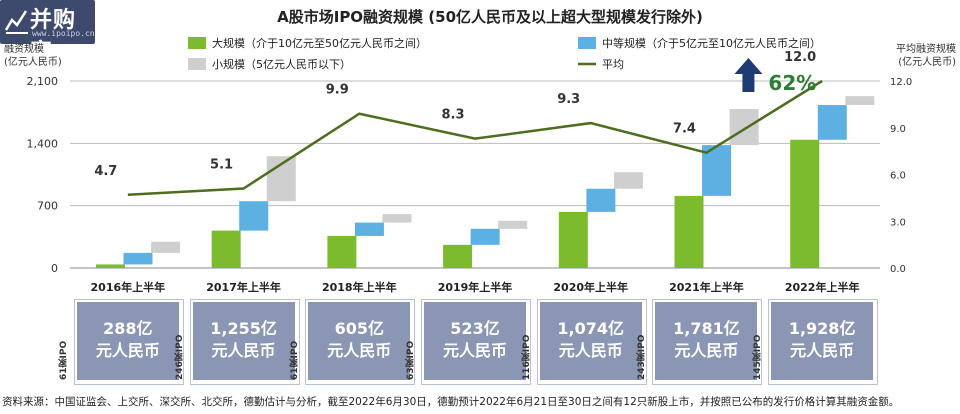 This screenshot has width=960, height=414. Describe the element at coordinates (105, 171) in the screenshot. I see `line-data-label: 4.7` at that location.